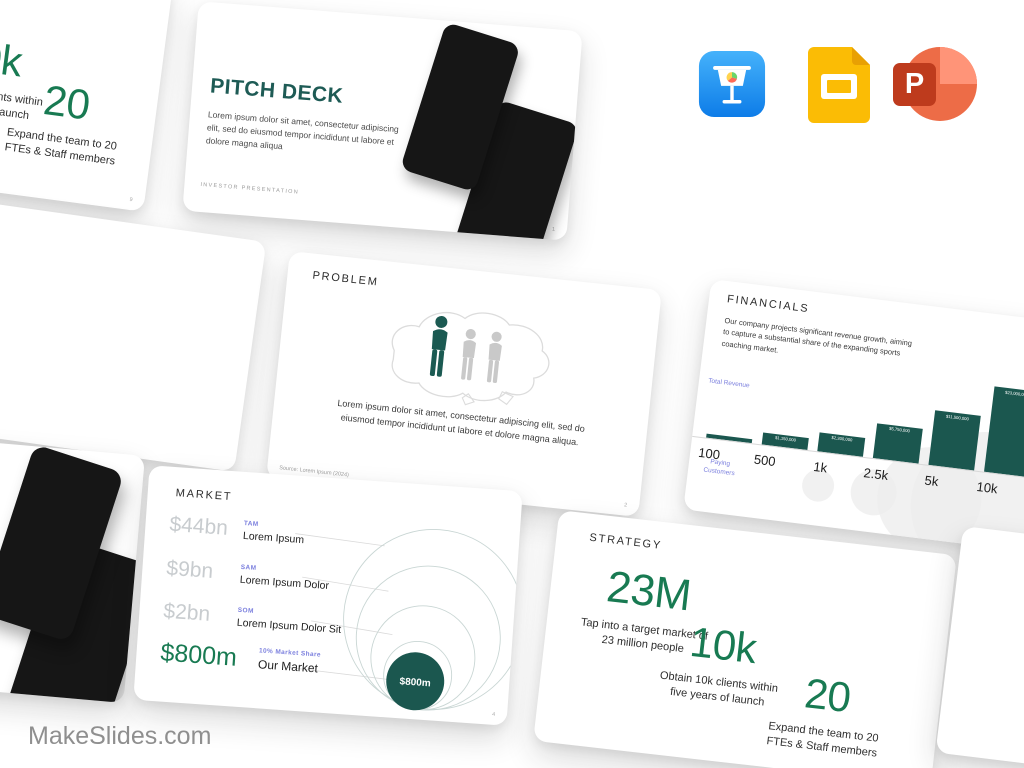 The image size is (1024, 768). What do you see at coordinates (438, 349) in the screenshot?
I see `person-icon-highlight` at bounding box center [438, 349].